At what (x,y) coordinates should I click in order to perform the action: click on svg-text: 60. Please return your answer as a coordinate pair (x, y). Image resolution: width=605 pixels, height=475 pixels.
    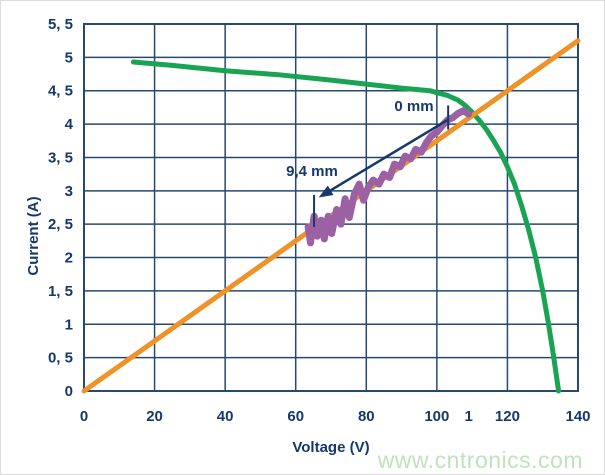
    Looking at the image, I should click on (295, 416).